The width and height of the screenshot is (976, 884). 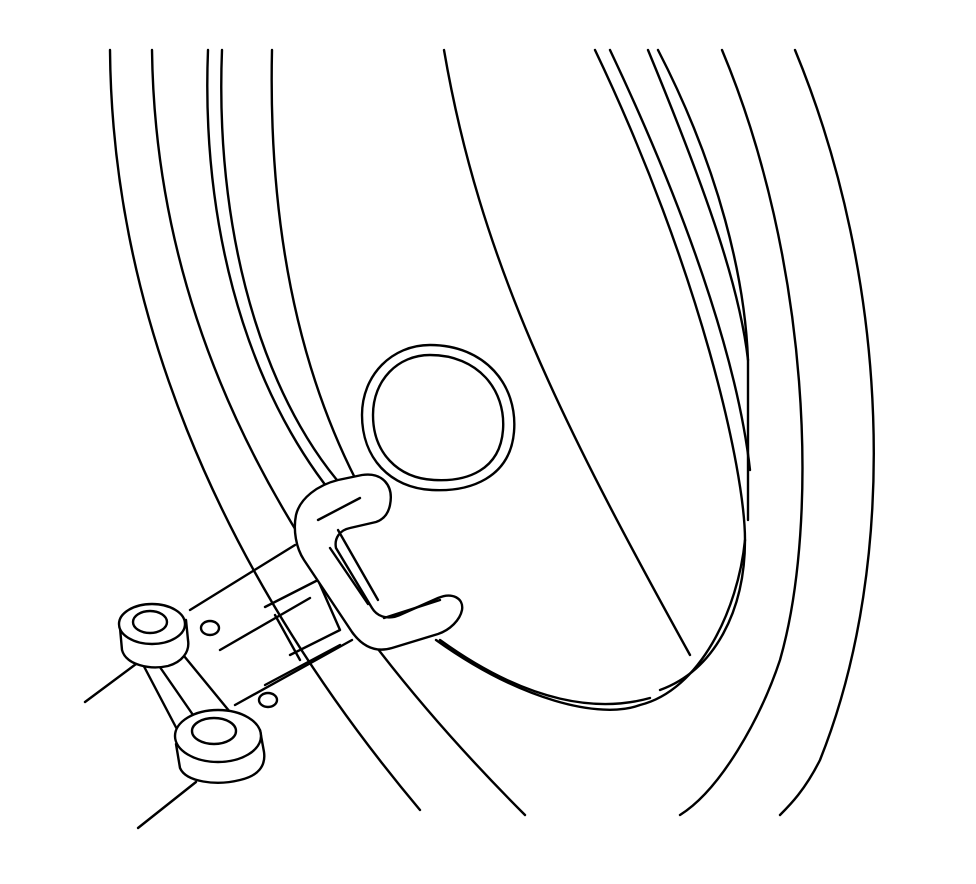 What do you see at coordinates (545, 672) in the screenshot?
I see `rim-arc-5b` at bounding box center [545, 672].